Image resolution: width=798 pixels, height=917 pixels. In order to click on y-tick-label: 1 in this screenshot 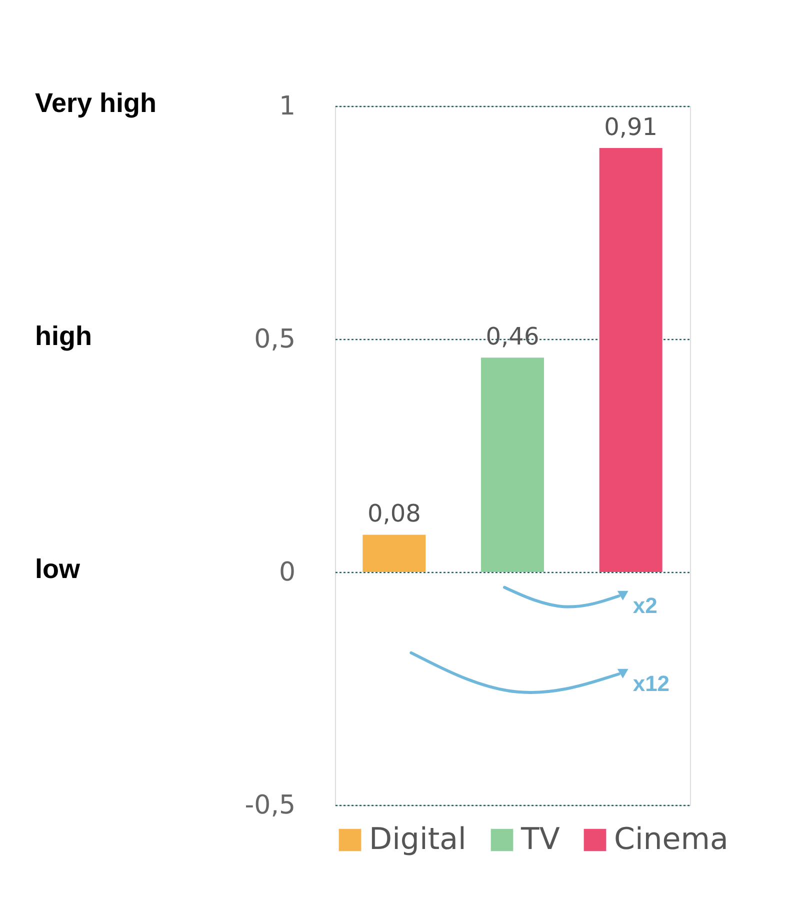, I will do `click(287, 107)`.